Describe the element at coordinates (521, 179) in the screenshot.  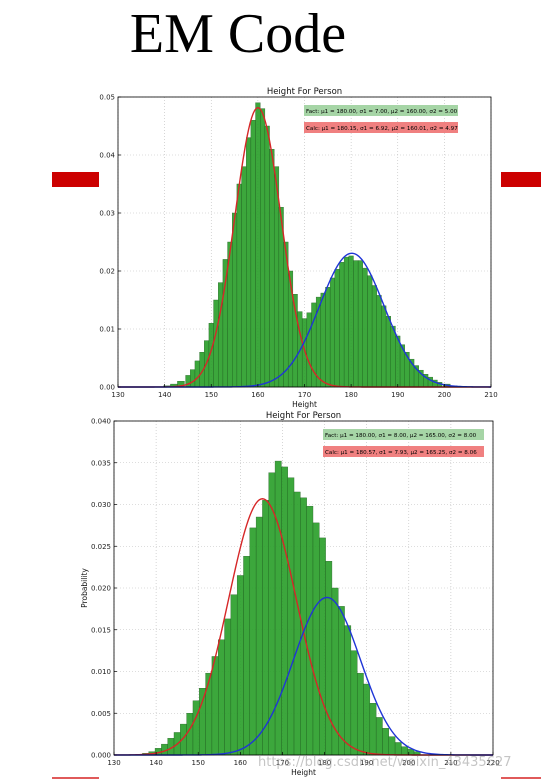
I see `accent-bar-right` at that location.